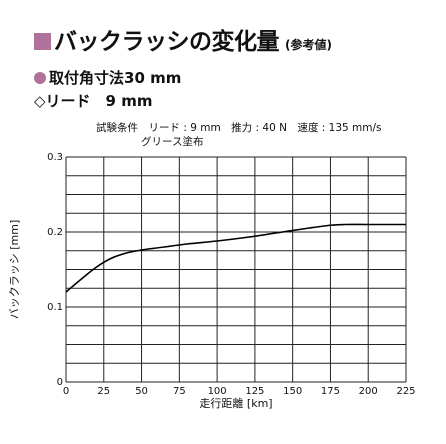 The height and width of the screenshot is (444, 446). What do you see at coordinates (55, 157) in the screenshot?
I see `y-tick-label: 0.3` at bounding box center [55, 157].